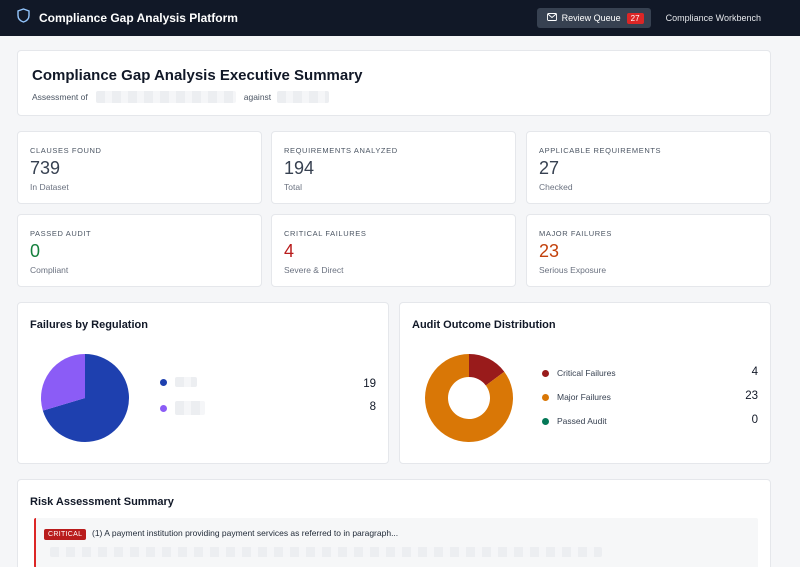 The height and width of the screenshot is (567, 800). What do you see at coordinates (49, 270) in the screenshot?
I see `stat-subtext: Compliant` at bounding box center [49, 270].